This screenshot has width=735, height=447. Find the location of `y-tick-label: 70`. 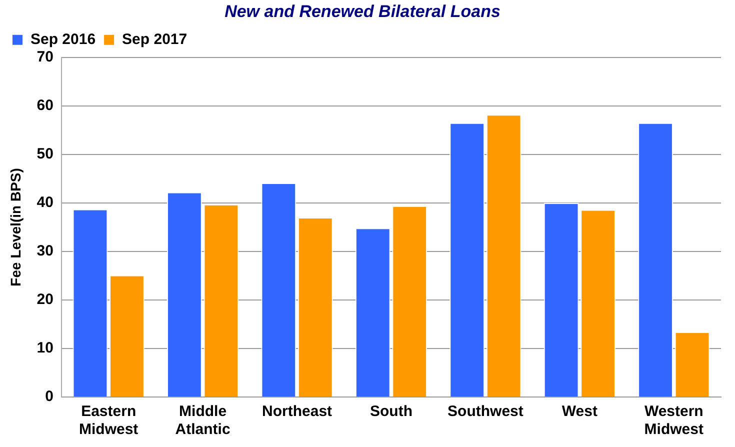

y-tick-label: 70 is located at coordinates (45, 57).